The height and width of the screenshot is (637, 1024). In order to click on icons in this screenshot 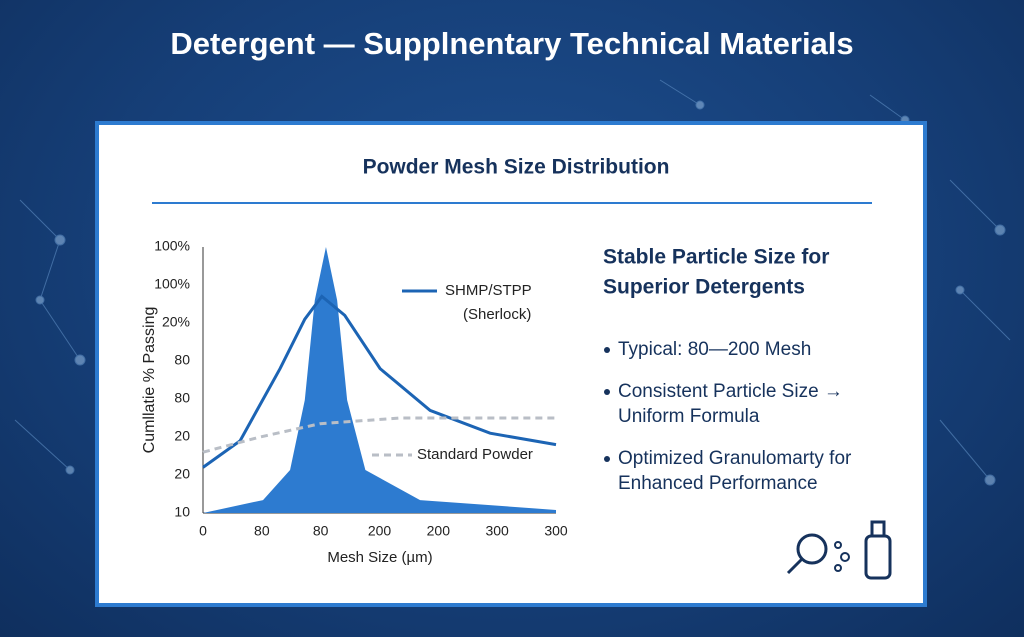, I will do `click(839, 550)`.